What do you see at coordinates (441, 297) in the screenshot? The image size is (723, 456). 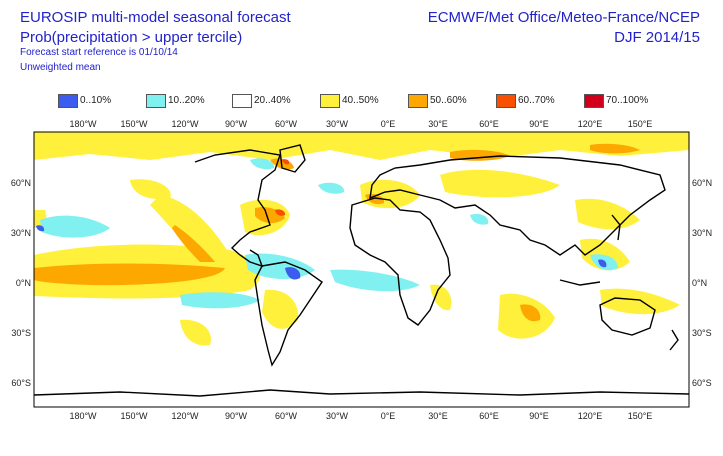 I see `east-africa-patch` at bounding box center [441, 297].